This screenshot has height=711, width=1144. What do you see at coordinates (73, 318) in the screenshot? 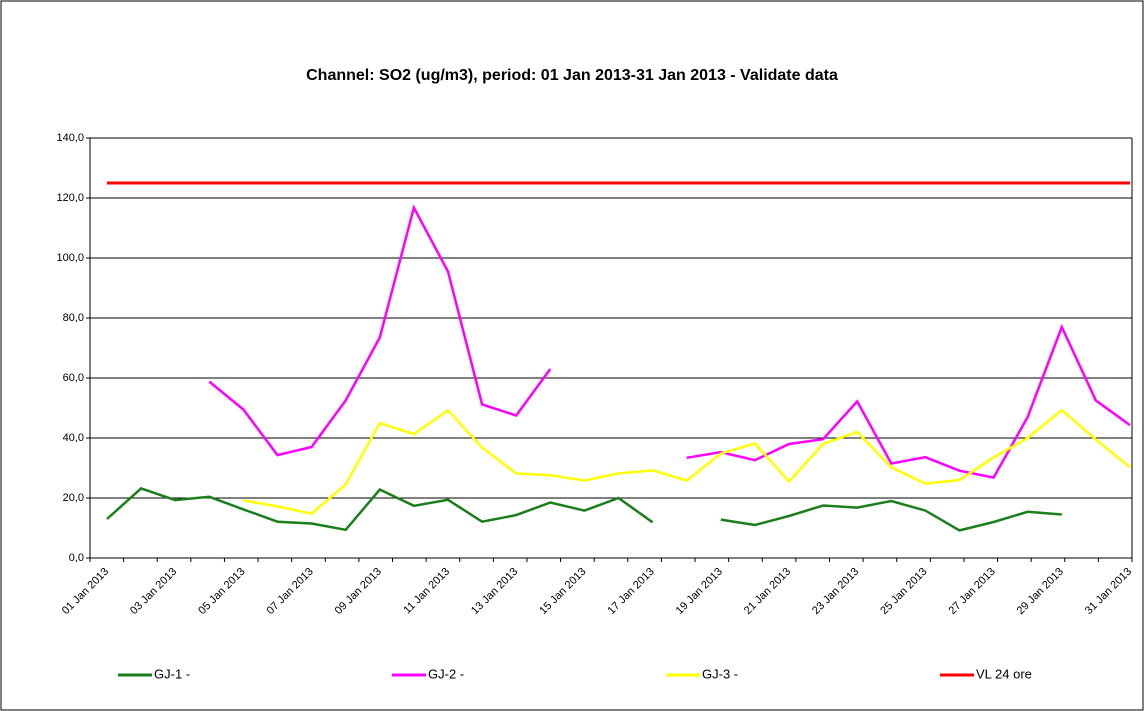
I see `y-tick-label: 80,0` at bounding box center [73, 318].